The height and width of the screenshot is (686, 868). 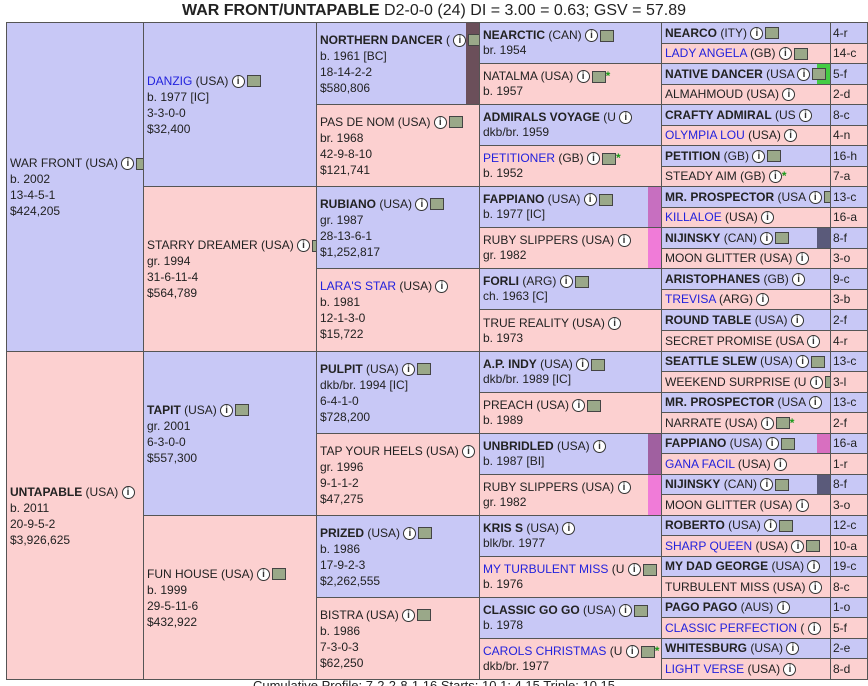 I want to click on horse-name-link: NATIVE DANCER, so click(x=714, y=73).